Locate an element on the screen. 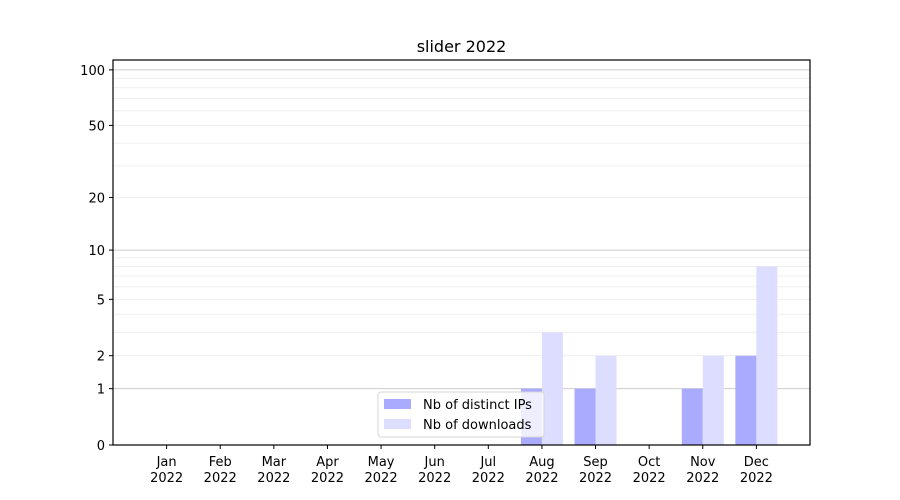 Image resolution: width=900 pixels, height=500 pixels. x-tick-label-month: Jun is located at coordinates (434, 462).